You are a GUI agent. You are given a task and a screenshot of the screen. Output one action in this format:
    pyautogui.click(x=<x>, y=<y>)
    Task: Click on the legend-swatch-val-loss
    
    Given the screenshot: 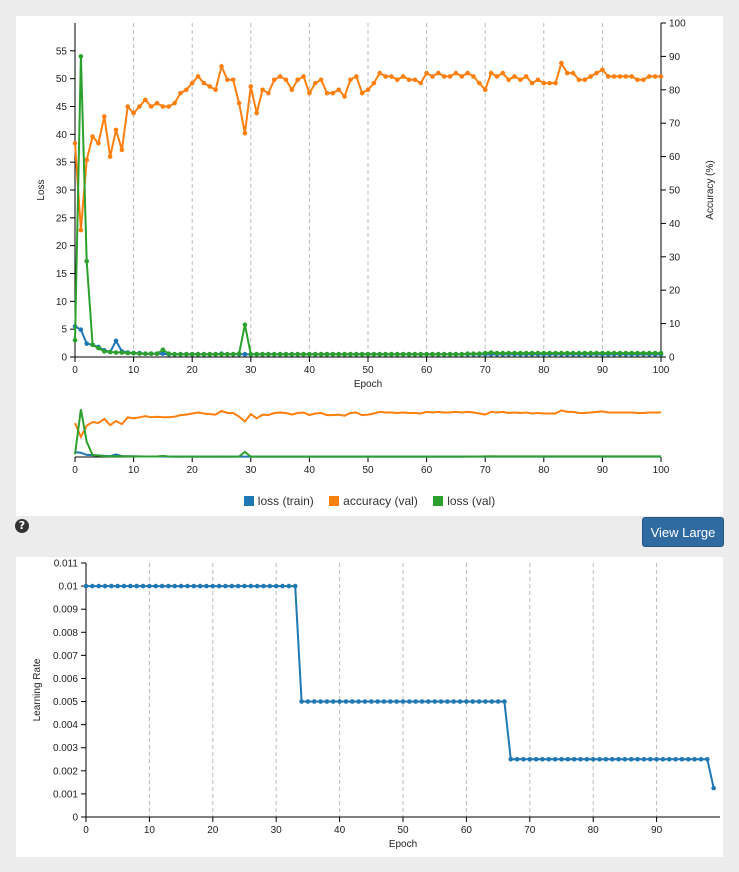 What is the action you would take?
    pyautogui.click(x=438, y=501)
    